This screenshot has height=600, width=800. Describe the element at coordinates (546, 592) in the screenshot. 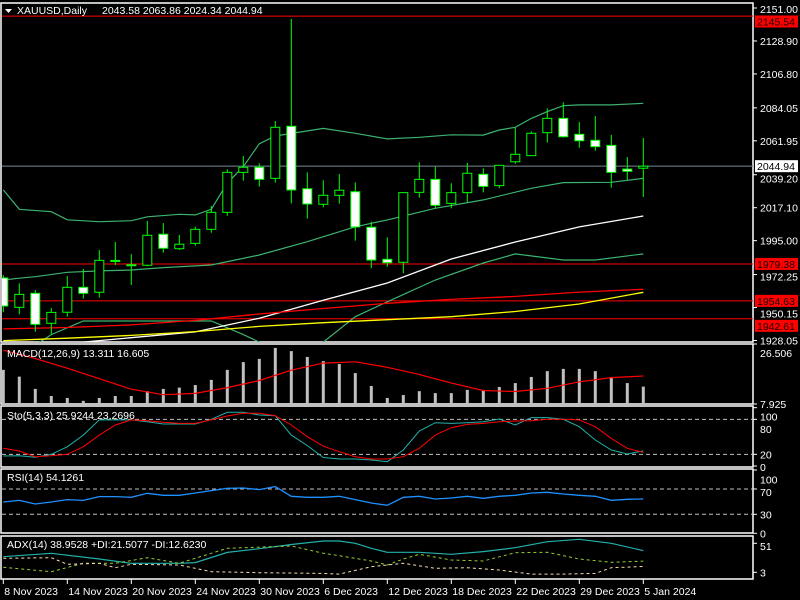

I see `date-axis-label: 22 Dec 2023` at that location.